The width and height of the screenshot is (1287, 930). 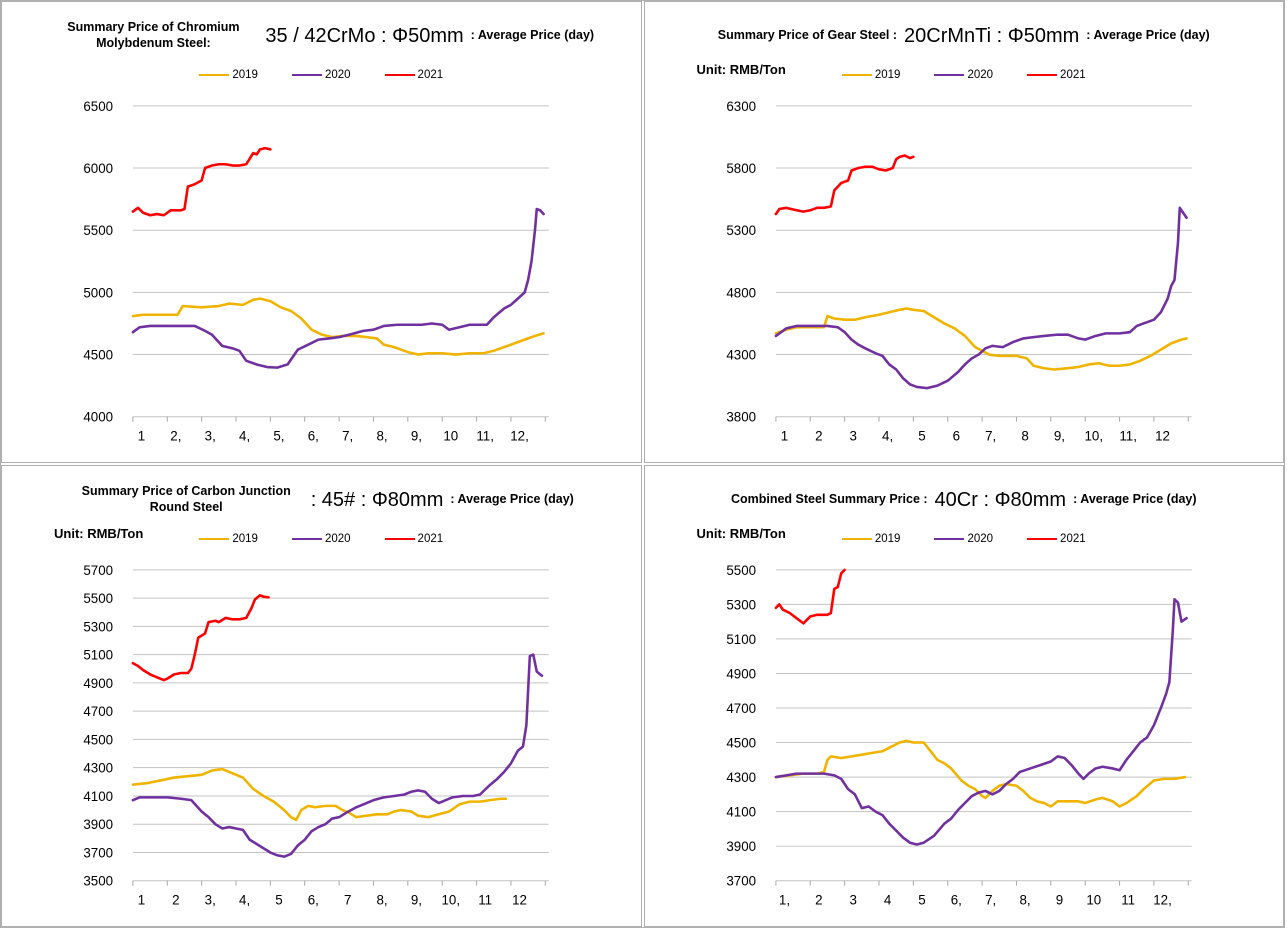 What do you see at coordinates (364, 35) in the screenshot?
I see `chart-title-main: 35 / 42CrMo : Φ50mm` at bounding box center [364, 35].